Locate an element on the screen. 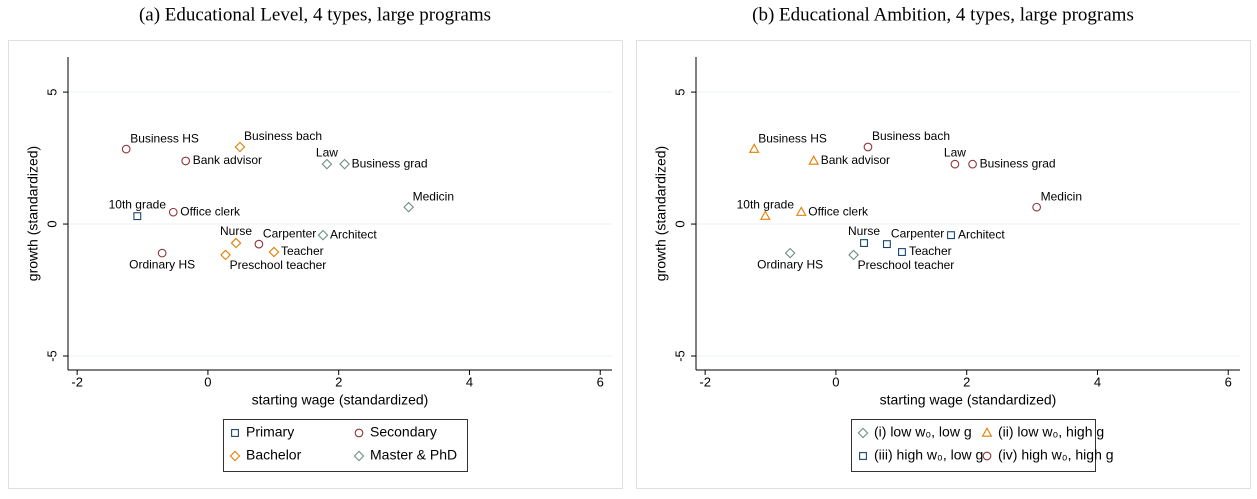 This screenshot has height=499, width=1257. legend-label: Primary is located at coordinates (270, 432).